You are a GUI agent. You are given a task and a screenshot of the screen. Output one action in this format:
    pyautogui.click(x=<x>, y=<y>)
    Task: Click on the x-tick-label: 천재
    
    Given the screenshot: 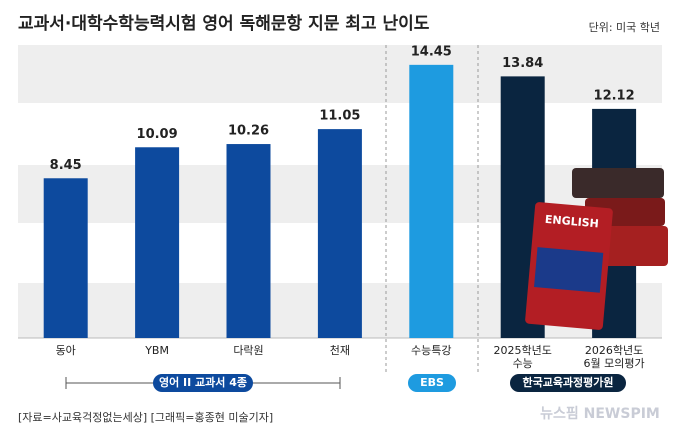 What is the action you would take?
    pyautogui.click(x=340, y=350)
    